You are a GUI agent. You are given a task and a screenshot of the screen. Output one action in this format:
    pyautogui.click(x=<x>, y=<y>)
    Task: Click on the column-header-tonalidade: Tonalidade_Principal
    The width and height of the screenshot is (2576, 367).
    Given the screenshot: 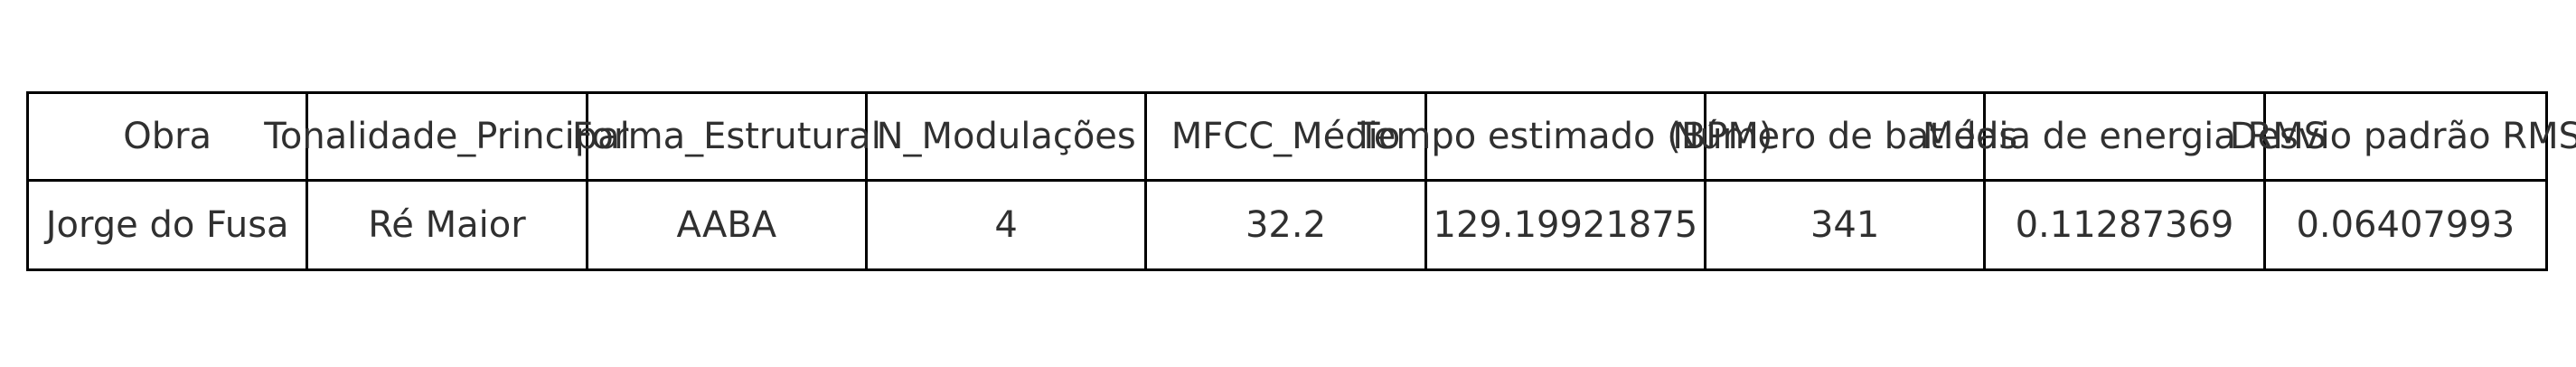 What is the action you would take?
    pyautogui.click(x=447, y=138)
    